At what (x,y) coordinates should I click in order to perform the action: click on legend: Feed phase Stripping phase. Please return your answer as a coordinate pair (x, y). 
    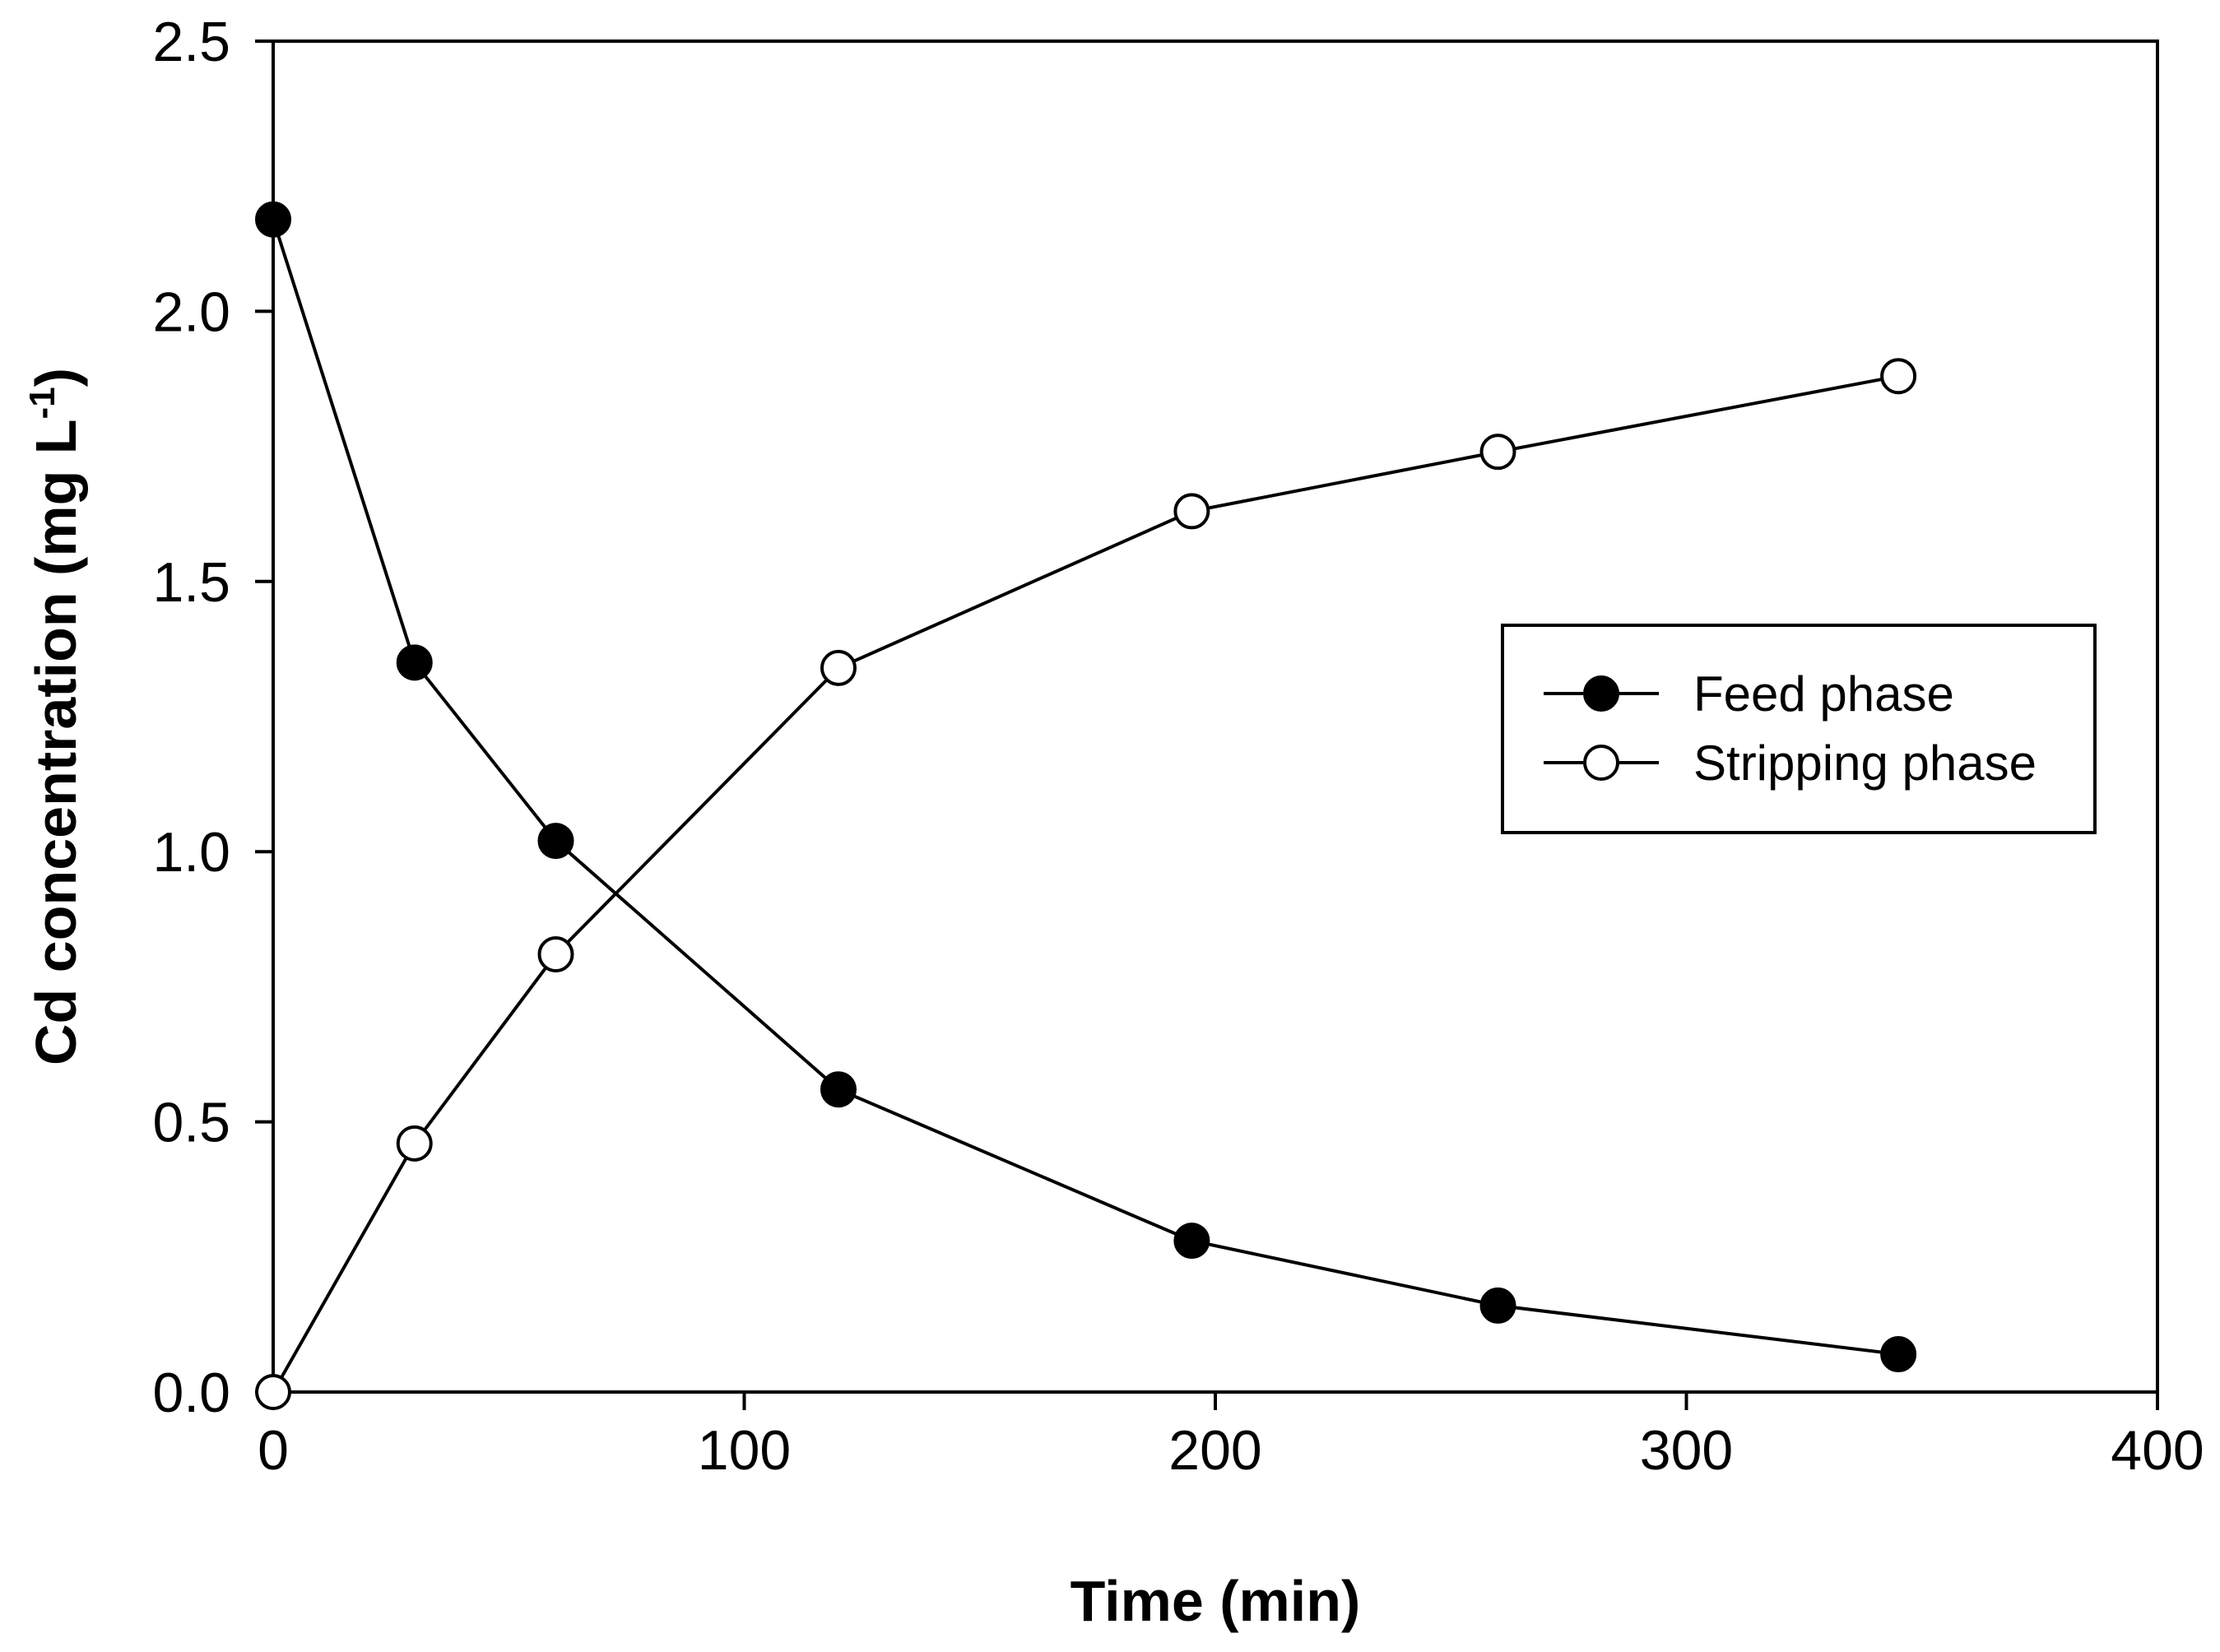
    Looking at the image, I should click on (1799, 729).